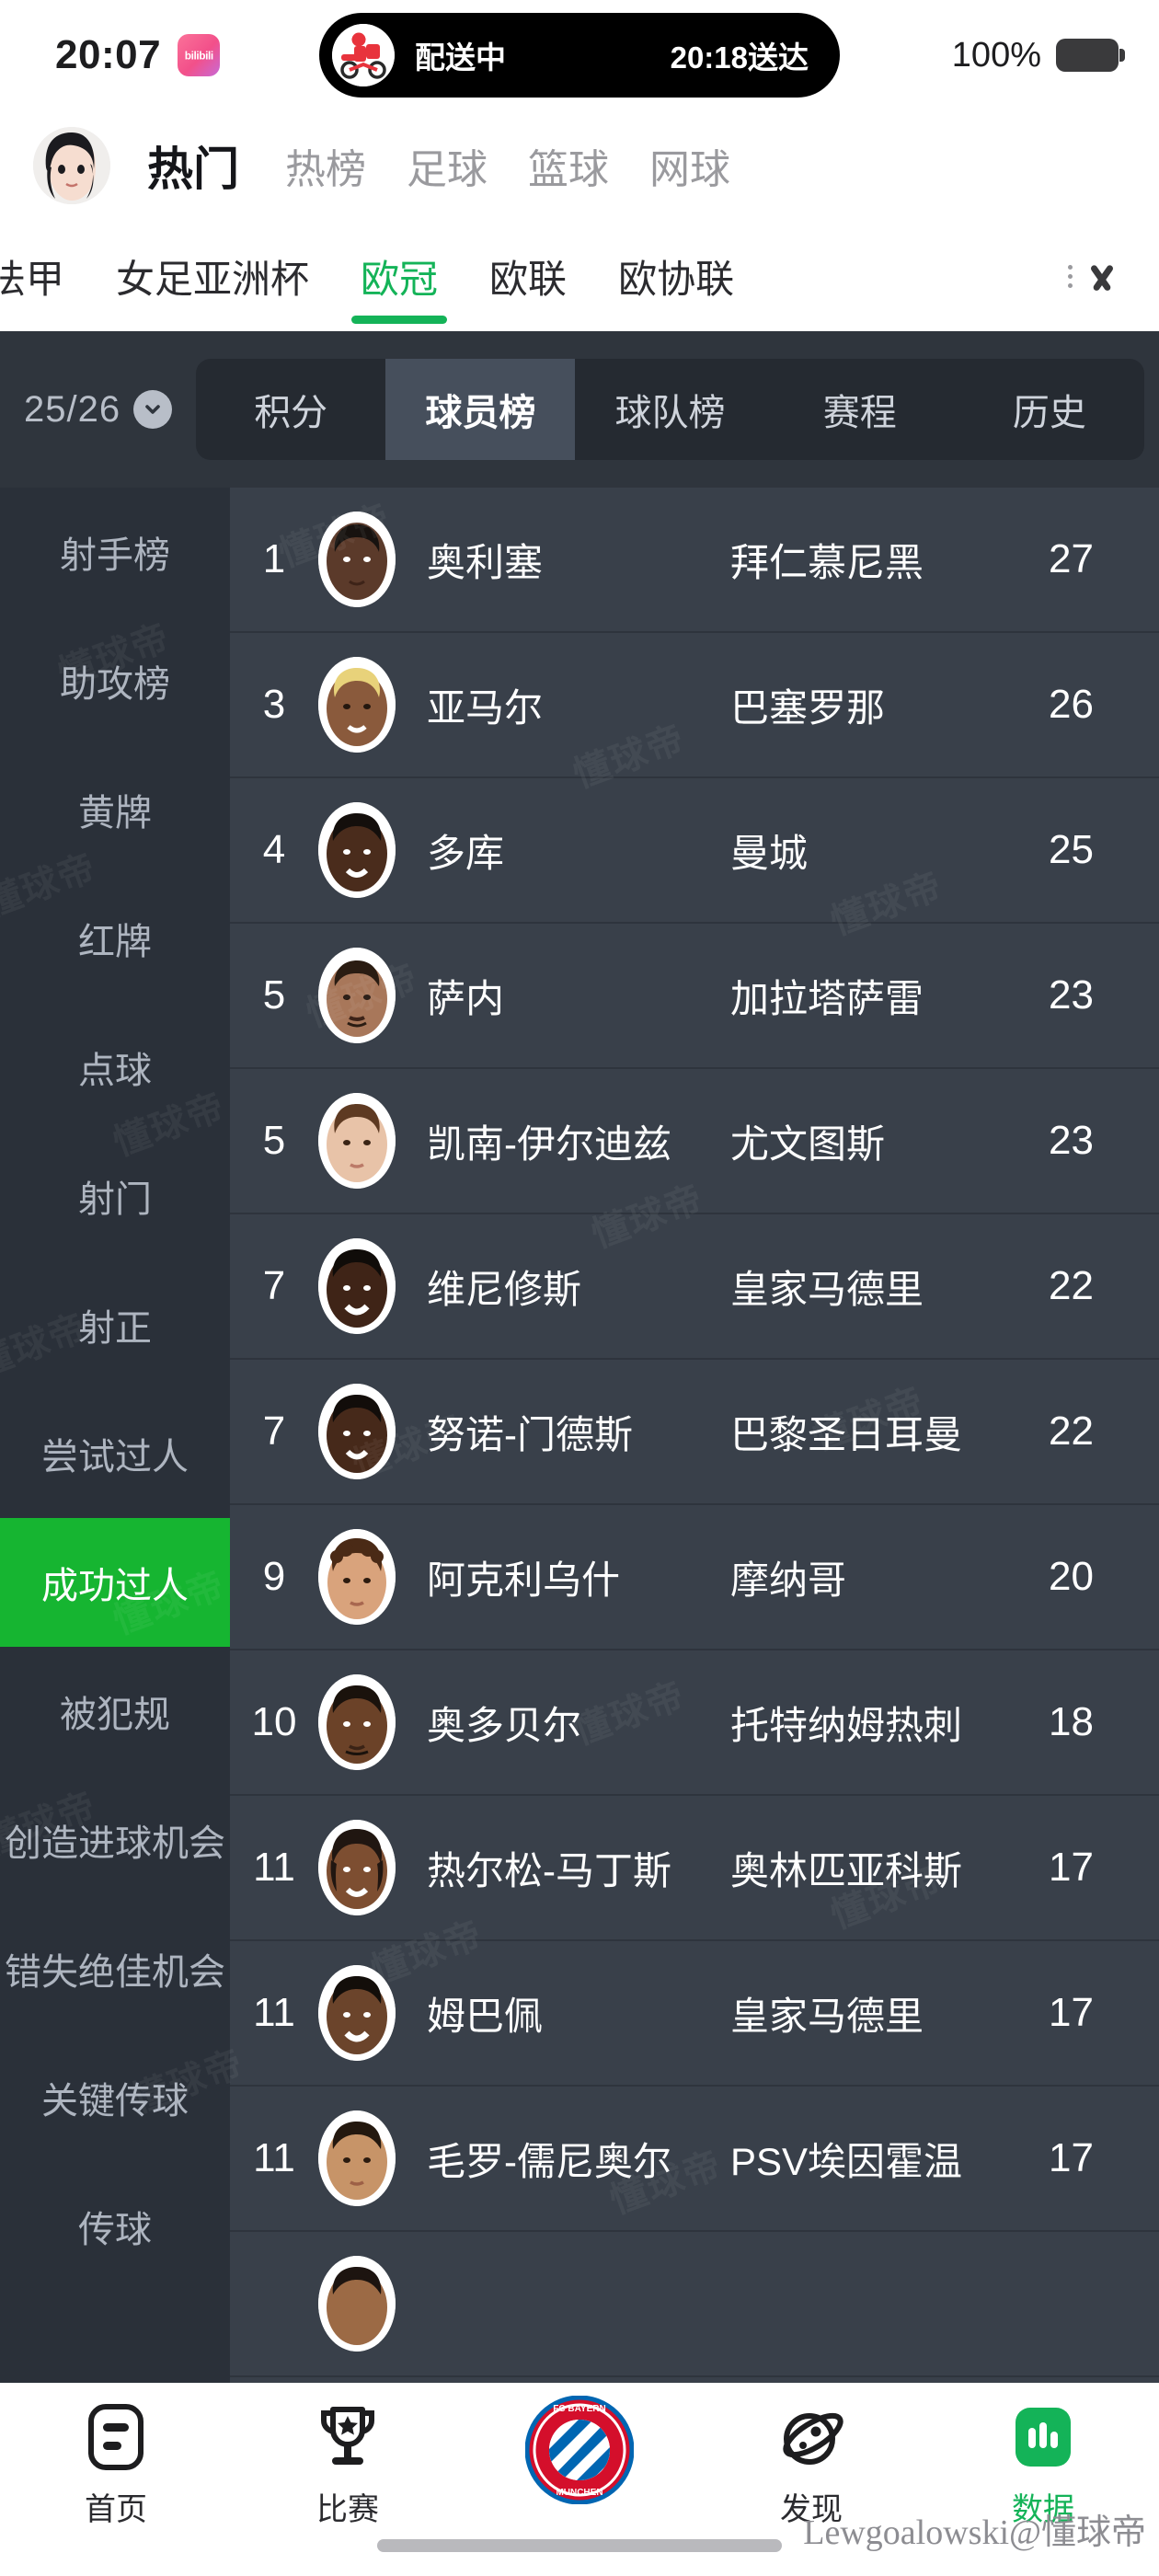 This screenshot has height=2576, width=1159. Describe the element at coordinates (670, 413) in the screenshot. I see `tab-team-rankings: 球队榜` at that location.